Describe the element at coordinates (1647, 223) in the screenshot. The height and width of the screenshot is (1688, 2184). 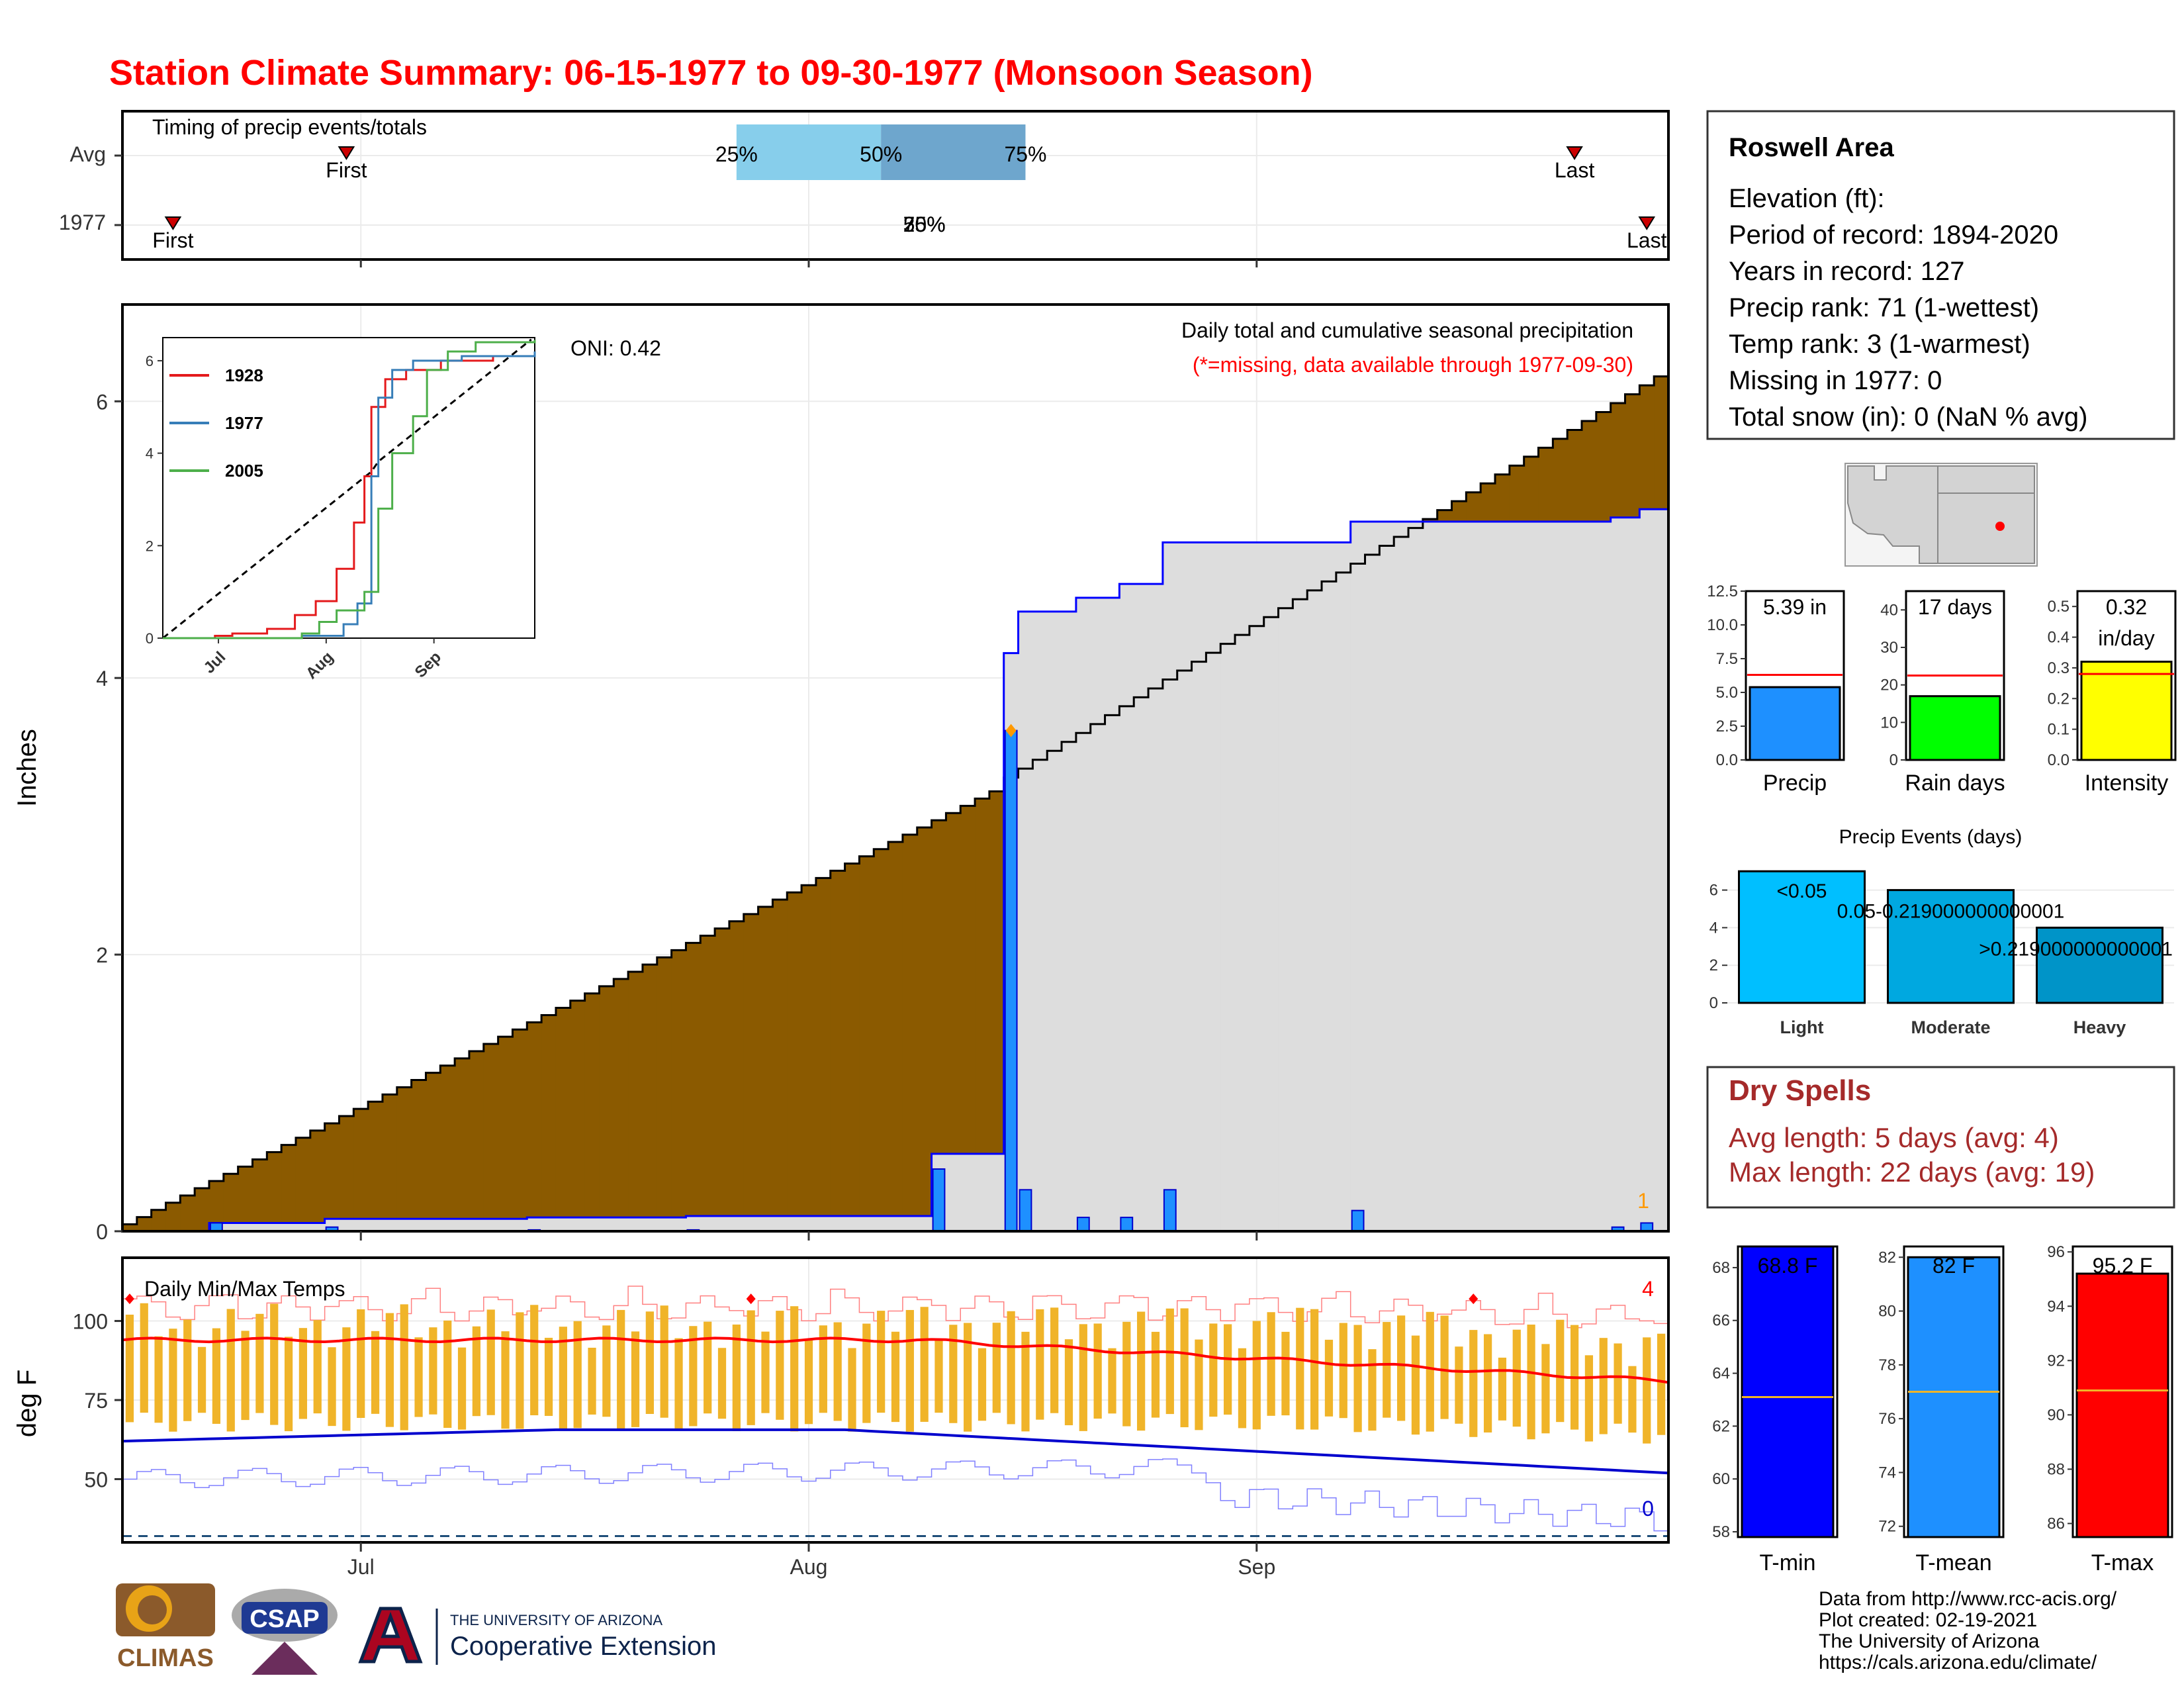
I see `year-last-marker` at that location.